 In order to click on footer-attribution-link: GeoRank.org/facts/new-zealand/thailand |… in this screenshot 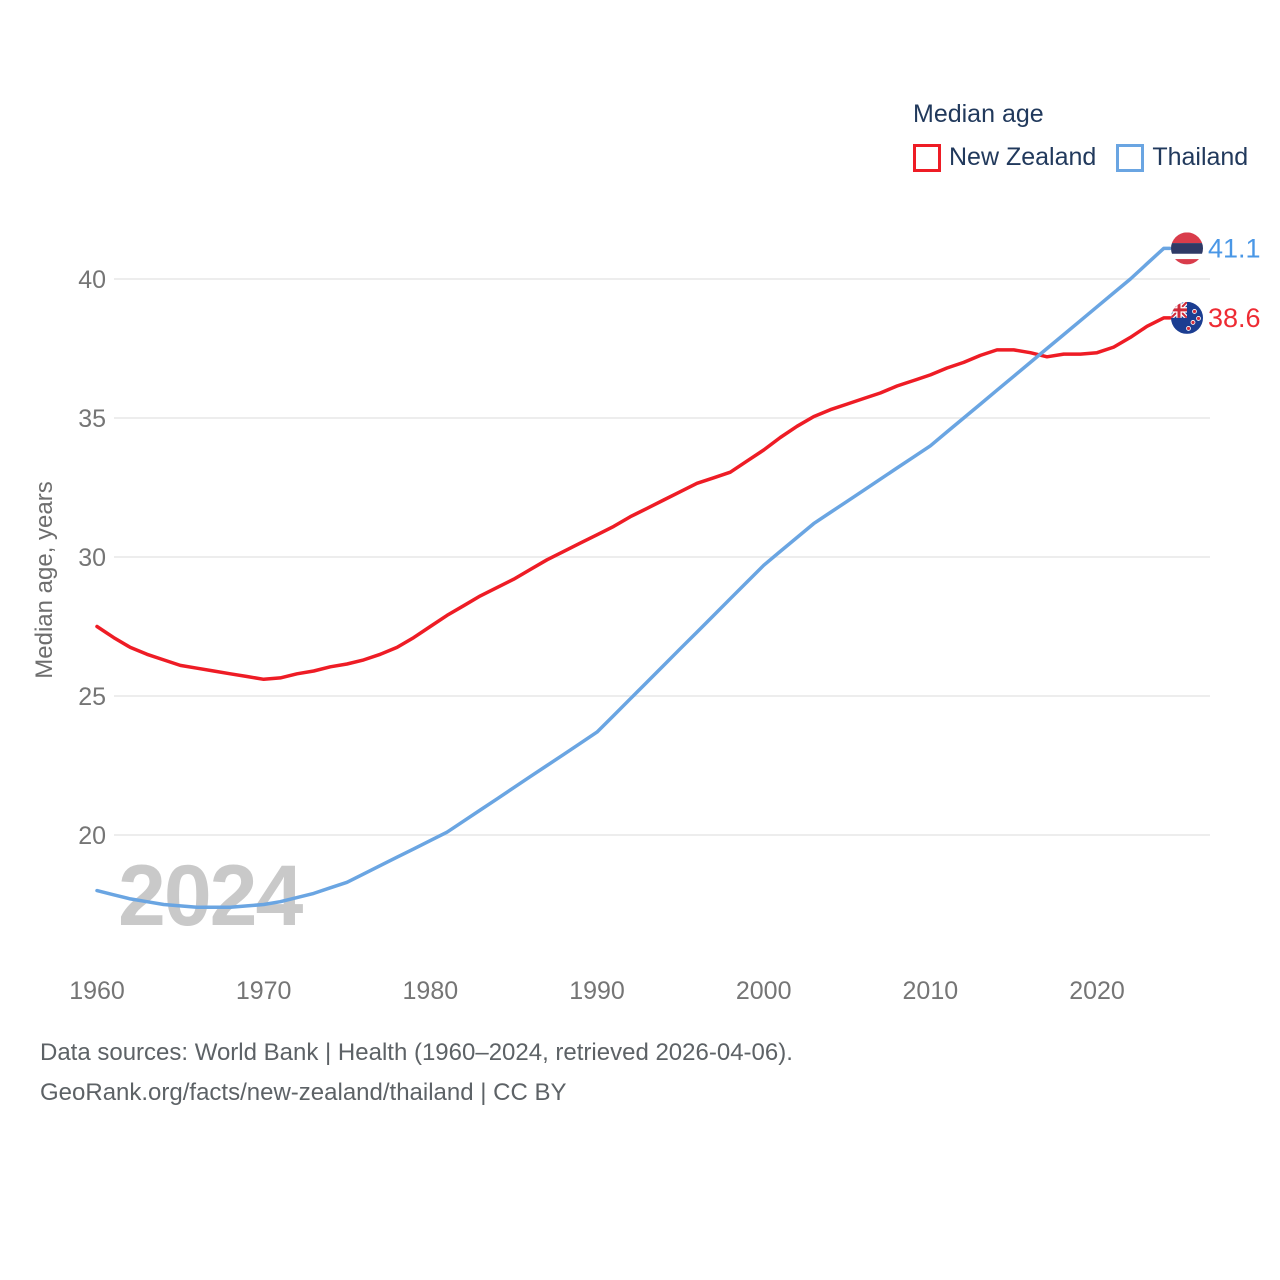, I will do `click(303, 1092)`.